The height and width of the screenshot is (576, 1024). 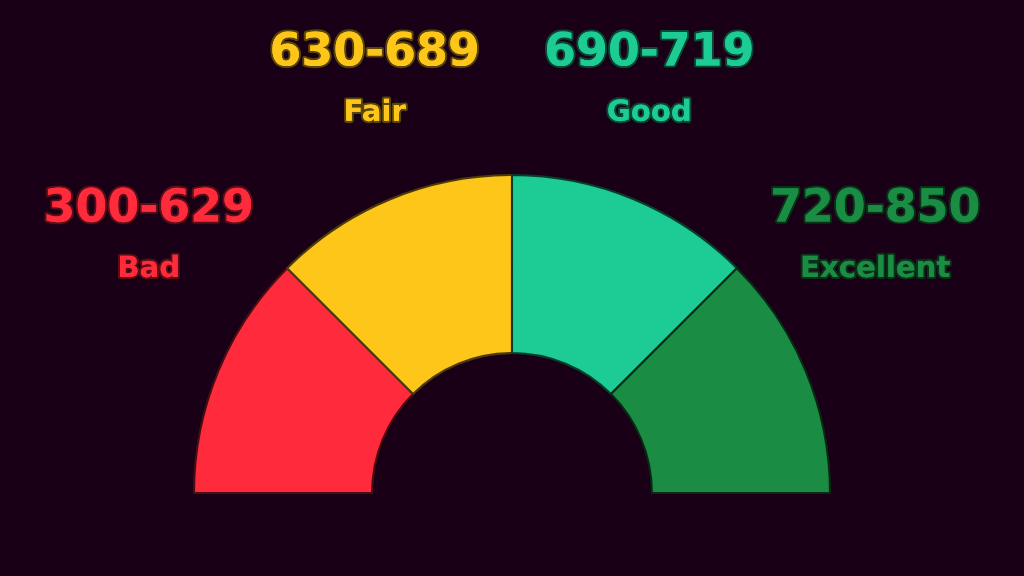 What do you see at coordinates (649, 49) in the screenshot?
I see `text: 690-719` at bounding box center [649, 49].